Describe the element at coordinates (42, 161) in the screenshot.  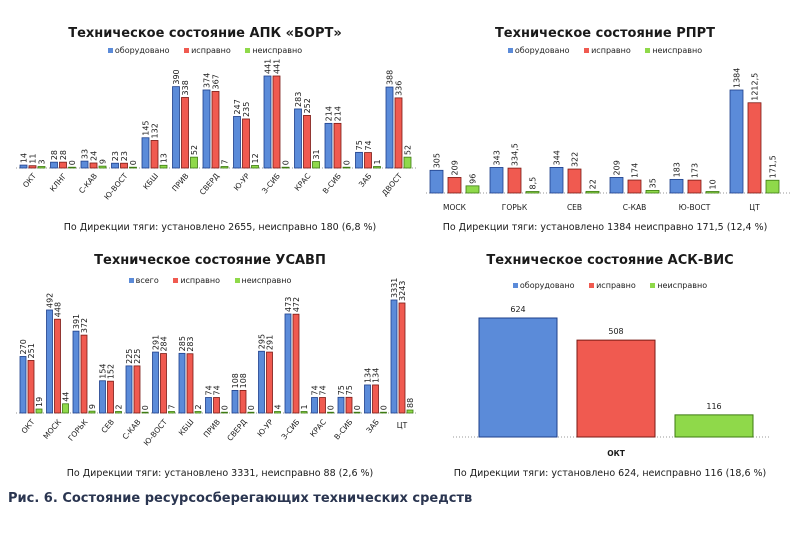
I see `data-label: 3` at that location.